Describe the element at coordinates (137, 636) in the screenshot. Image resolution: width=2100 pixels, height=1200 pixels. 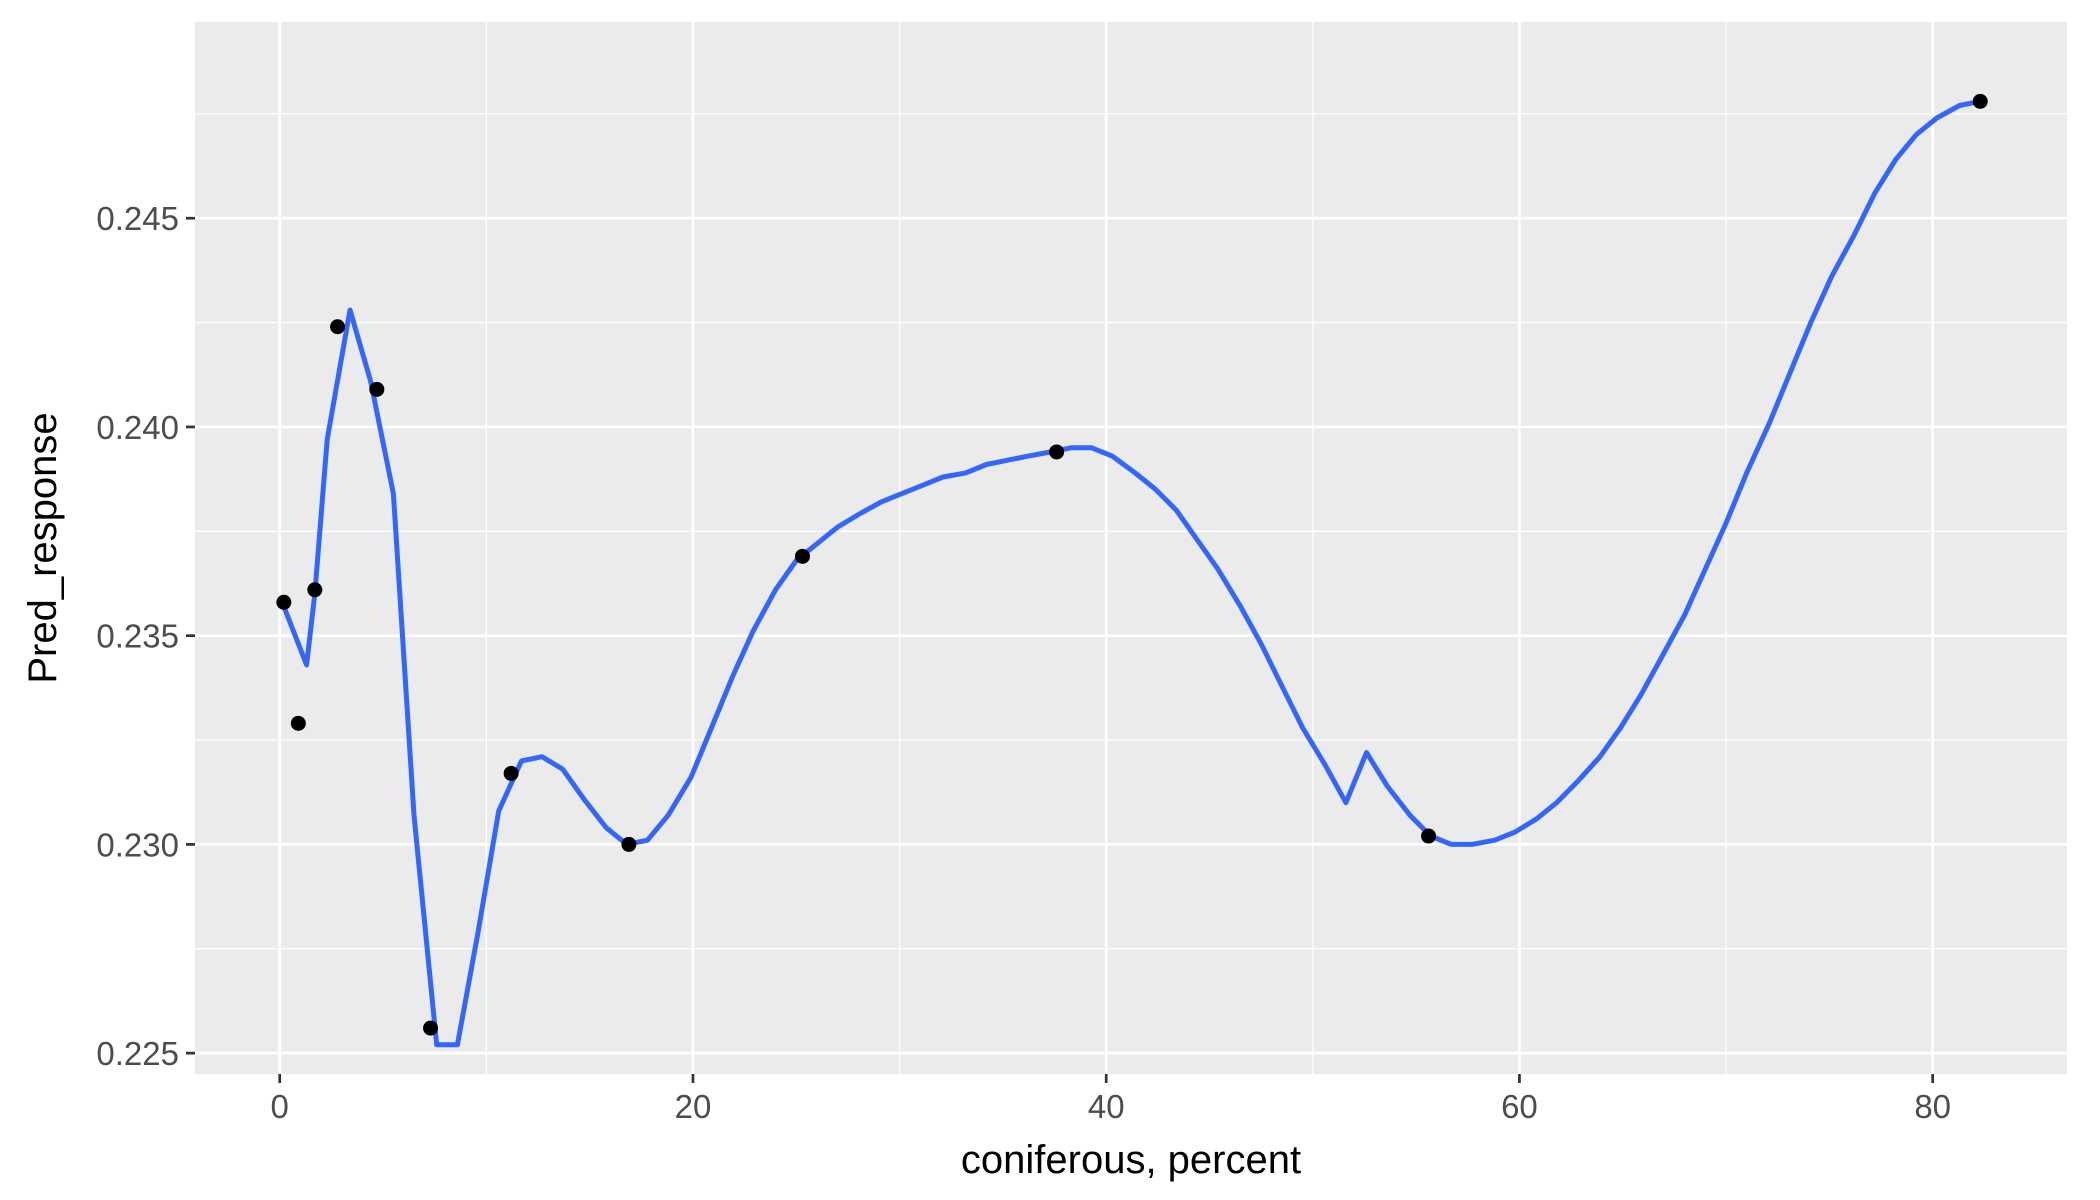
I see `y-tick-label: 0.235` at that location.